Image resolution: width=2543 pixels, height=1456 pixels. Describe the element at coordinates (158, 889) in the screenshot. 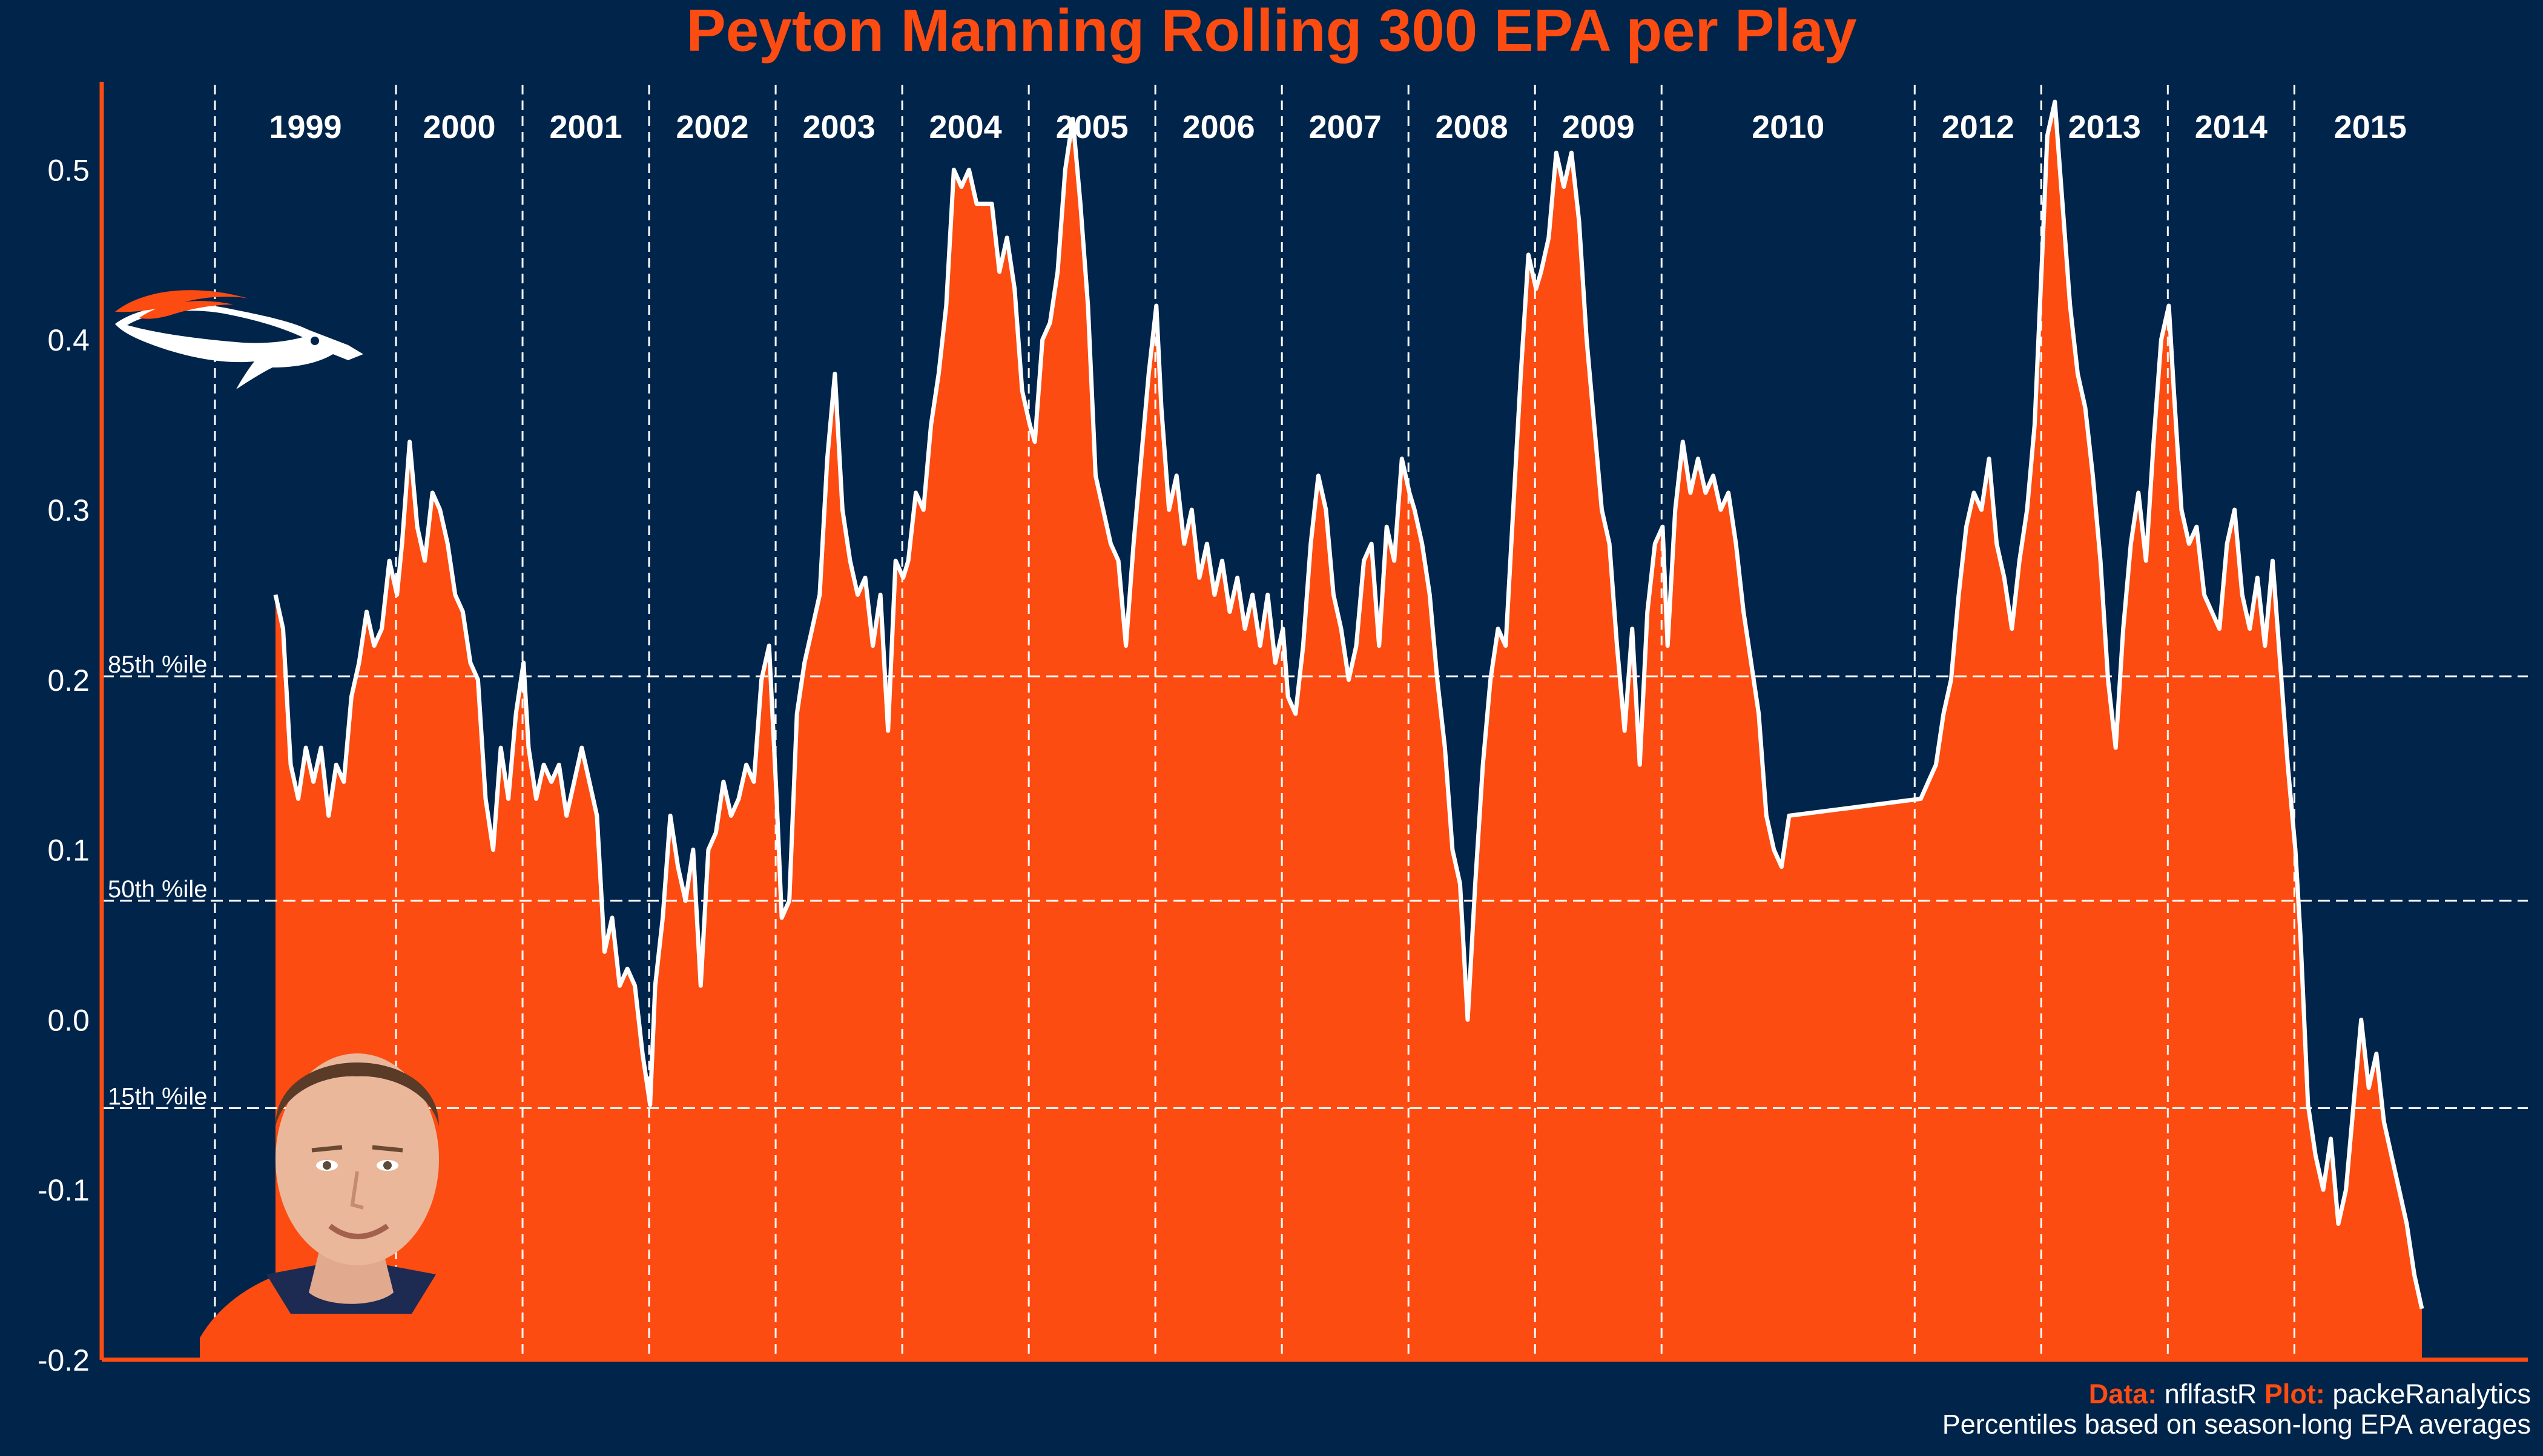

I see `percentile-label: 50th %ile` at that location.